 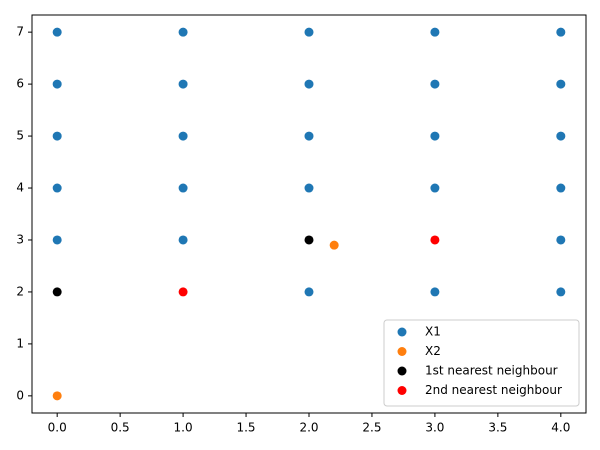 What do you see at coordinates (120, 428) in the screenshot?
I see `x-tick-label: 0.5` at bounding box center [120, 428].